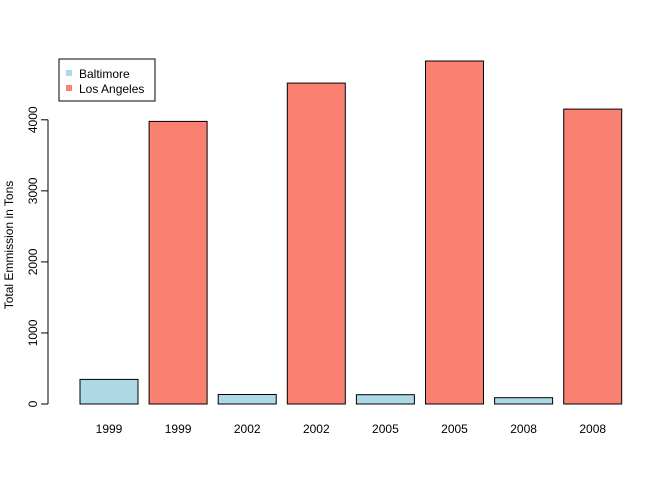 The width and height of the screenshot is (672, 480). What do you see at coordinates (33, 119) in the screenshot?
I see `y-tick-label: 4000` at bounding box center [33, 119].